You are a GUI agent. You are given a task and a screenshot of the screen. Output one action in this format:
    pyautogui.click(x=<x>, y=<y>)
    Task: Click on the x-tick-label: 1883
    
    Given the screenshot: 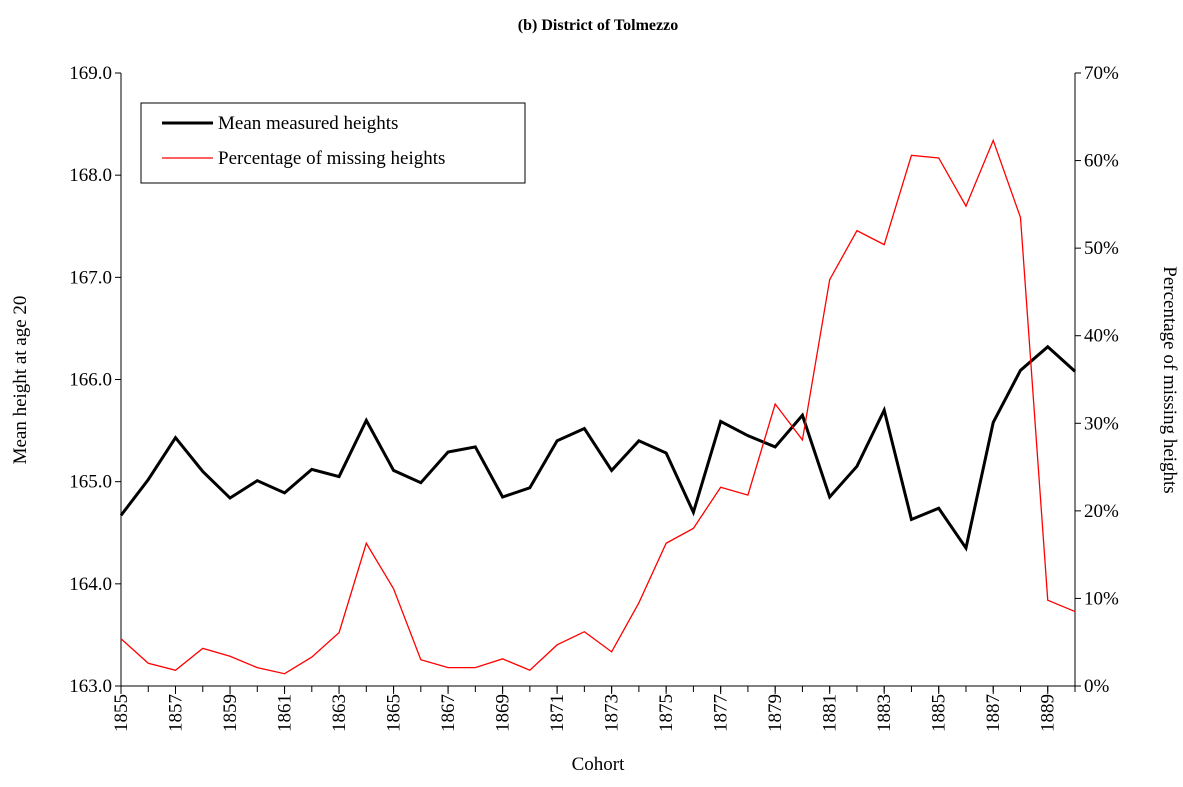 What is the action you would take?
    pyautogui.click(x=884, y=713)
    